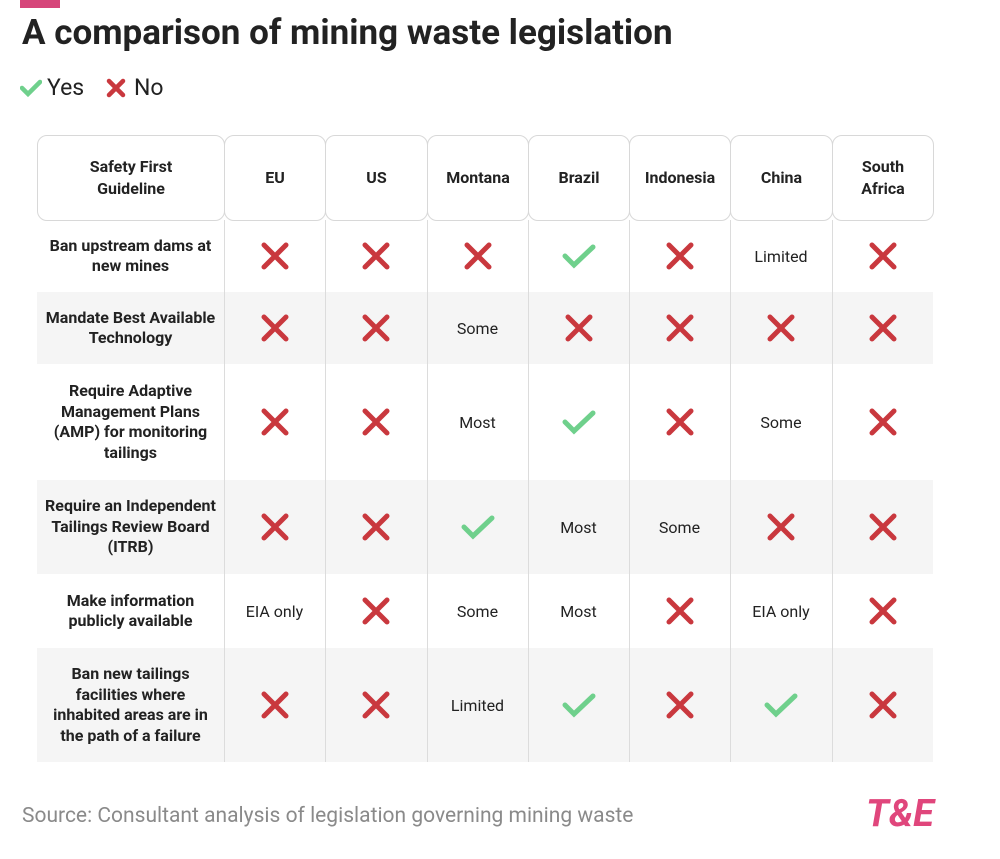 The image size is (1000, 859). Describe the element at coordinates (66, 87) in the screenshot. I see `legend-yes: Yes` at that location.